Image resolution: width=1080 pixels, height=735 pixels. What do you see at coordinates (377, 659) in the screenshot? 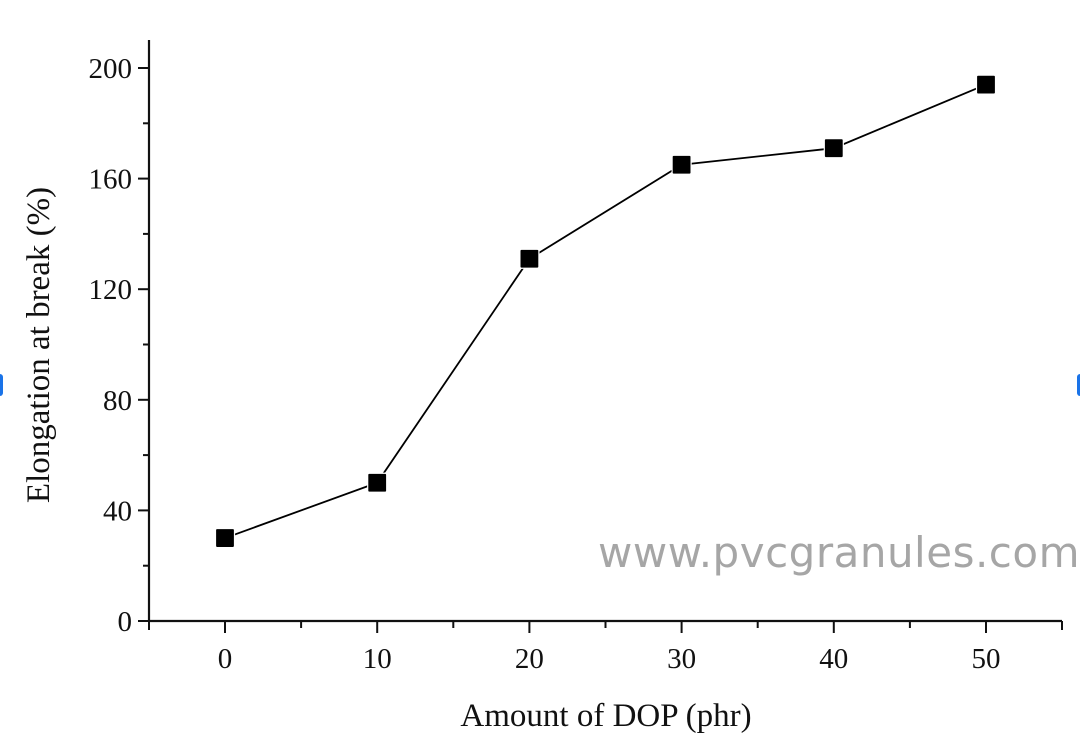
I see `x-tick-label: 10` at bounding box center [377, 659].